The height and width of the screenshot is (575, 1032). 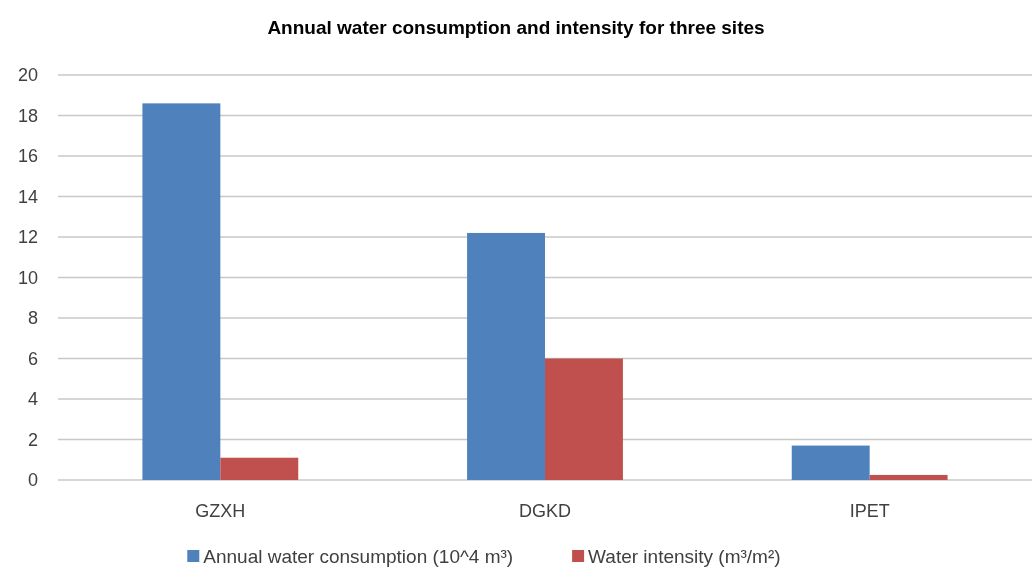 What do you see at coordinates (516, 27) in the screenshot?
I see `chart-title: Annual water consumption and intensity for three sites` at bounding box center [516, 27].